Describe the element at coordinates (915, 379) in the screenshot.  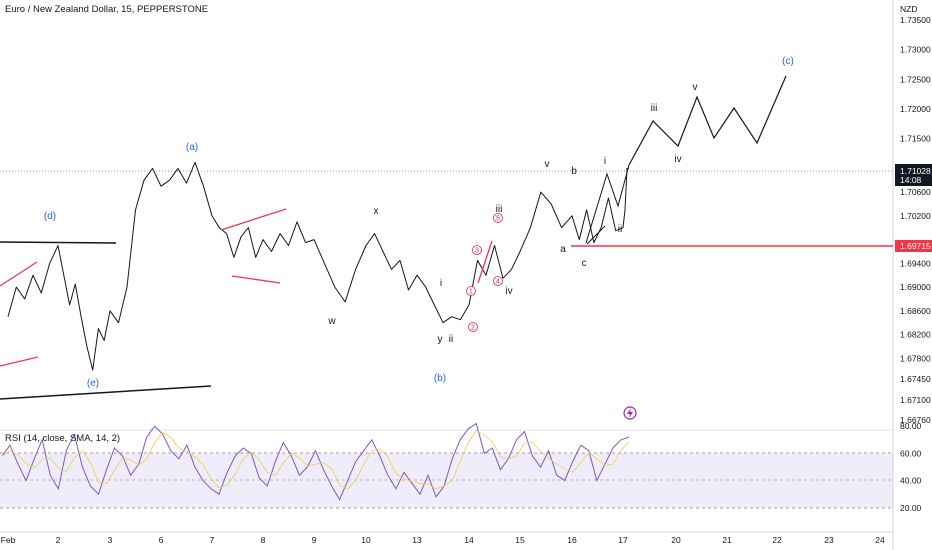
I see `price-tick-label: 1.67450` at that location.